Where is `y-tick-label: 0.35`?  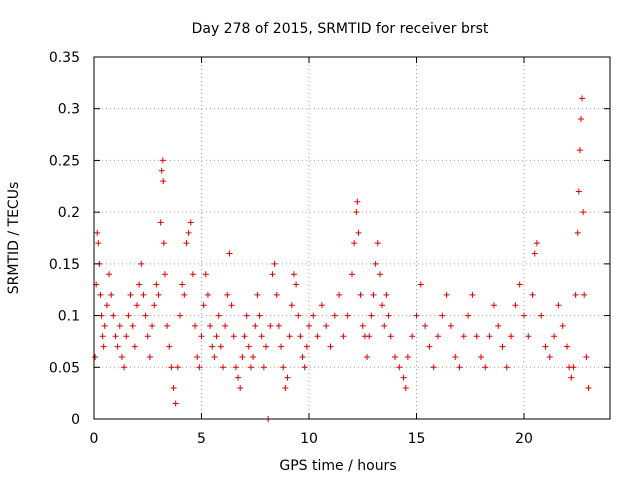 y-tick-label: 0.35 is located at coordinates (64, 58).